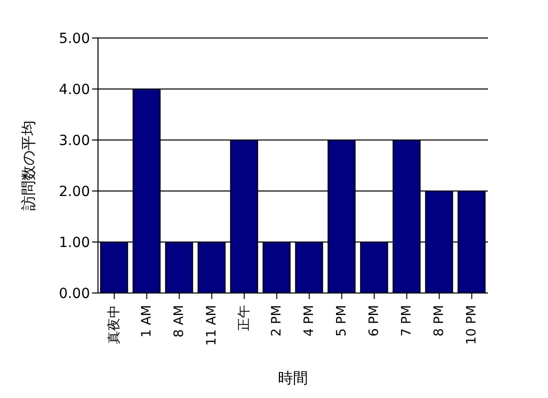 Image resolution: width=548 pixels, height=398 pixels. I want to click on y-tick-label: 5.00, so click(74, 38).